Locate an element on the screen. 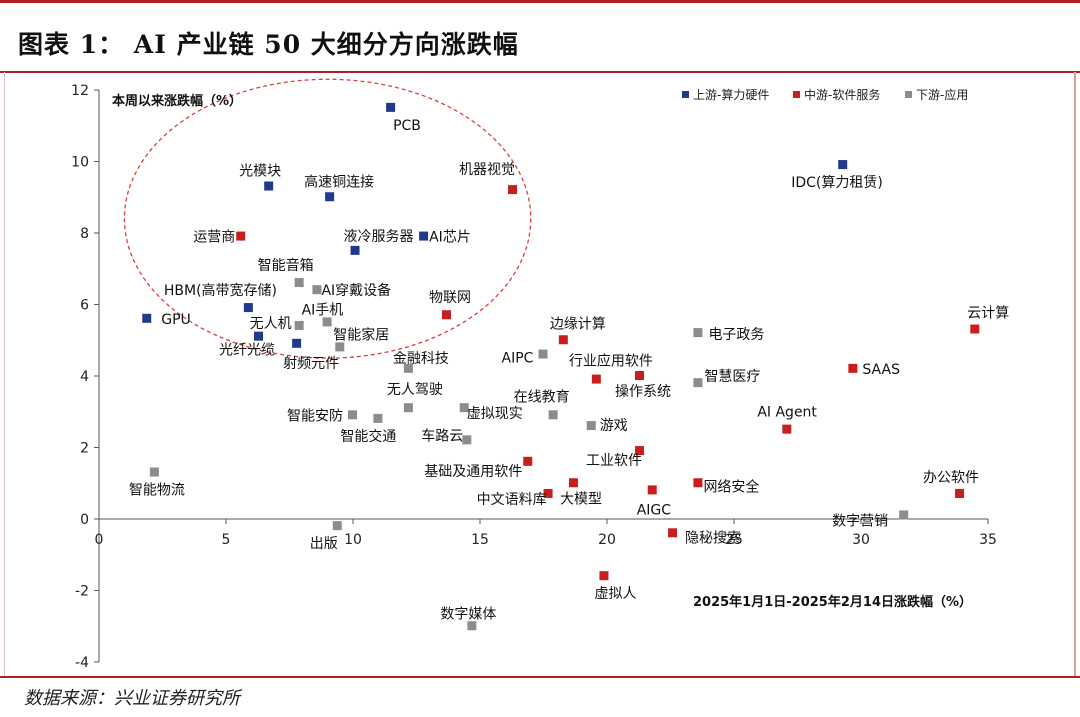  point-label: 游戏 is located at coordinates (614, 426).